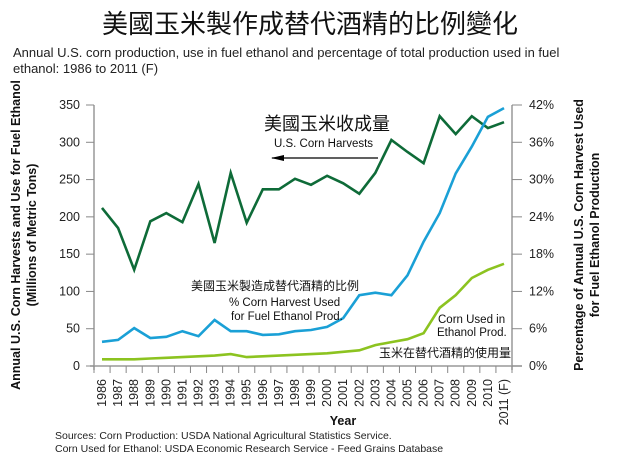  What do you see at coordinates (445, 352) in the screenshot?
I see `ethanol-annotation-cn: 玉米在替代酒精的使用量` at bounding box center [445, 352].